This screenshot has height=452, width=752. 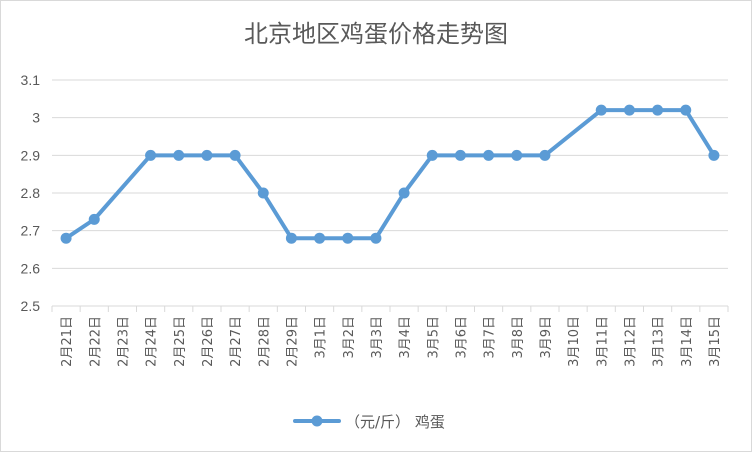 I want to click on x-tick-label: 3月4日, so click(x=405, y=337).